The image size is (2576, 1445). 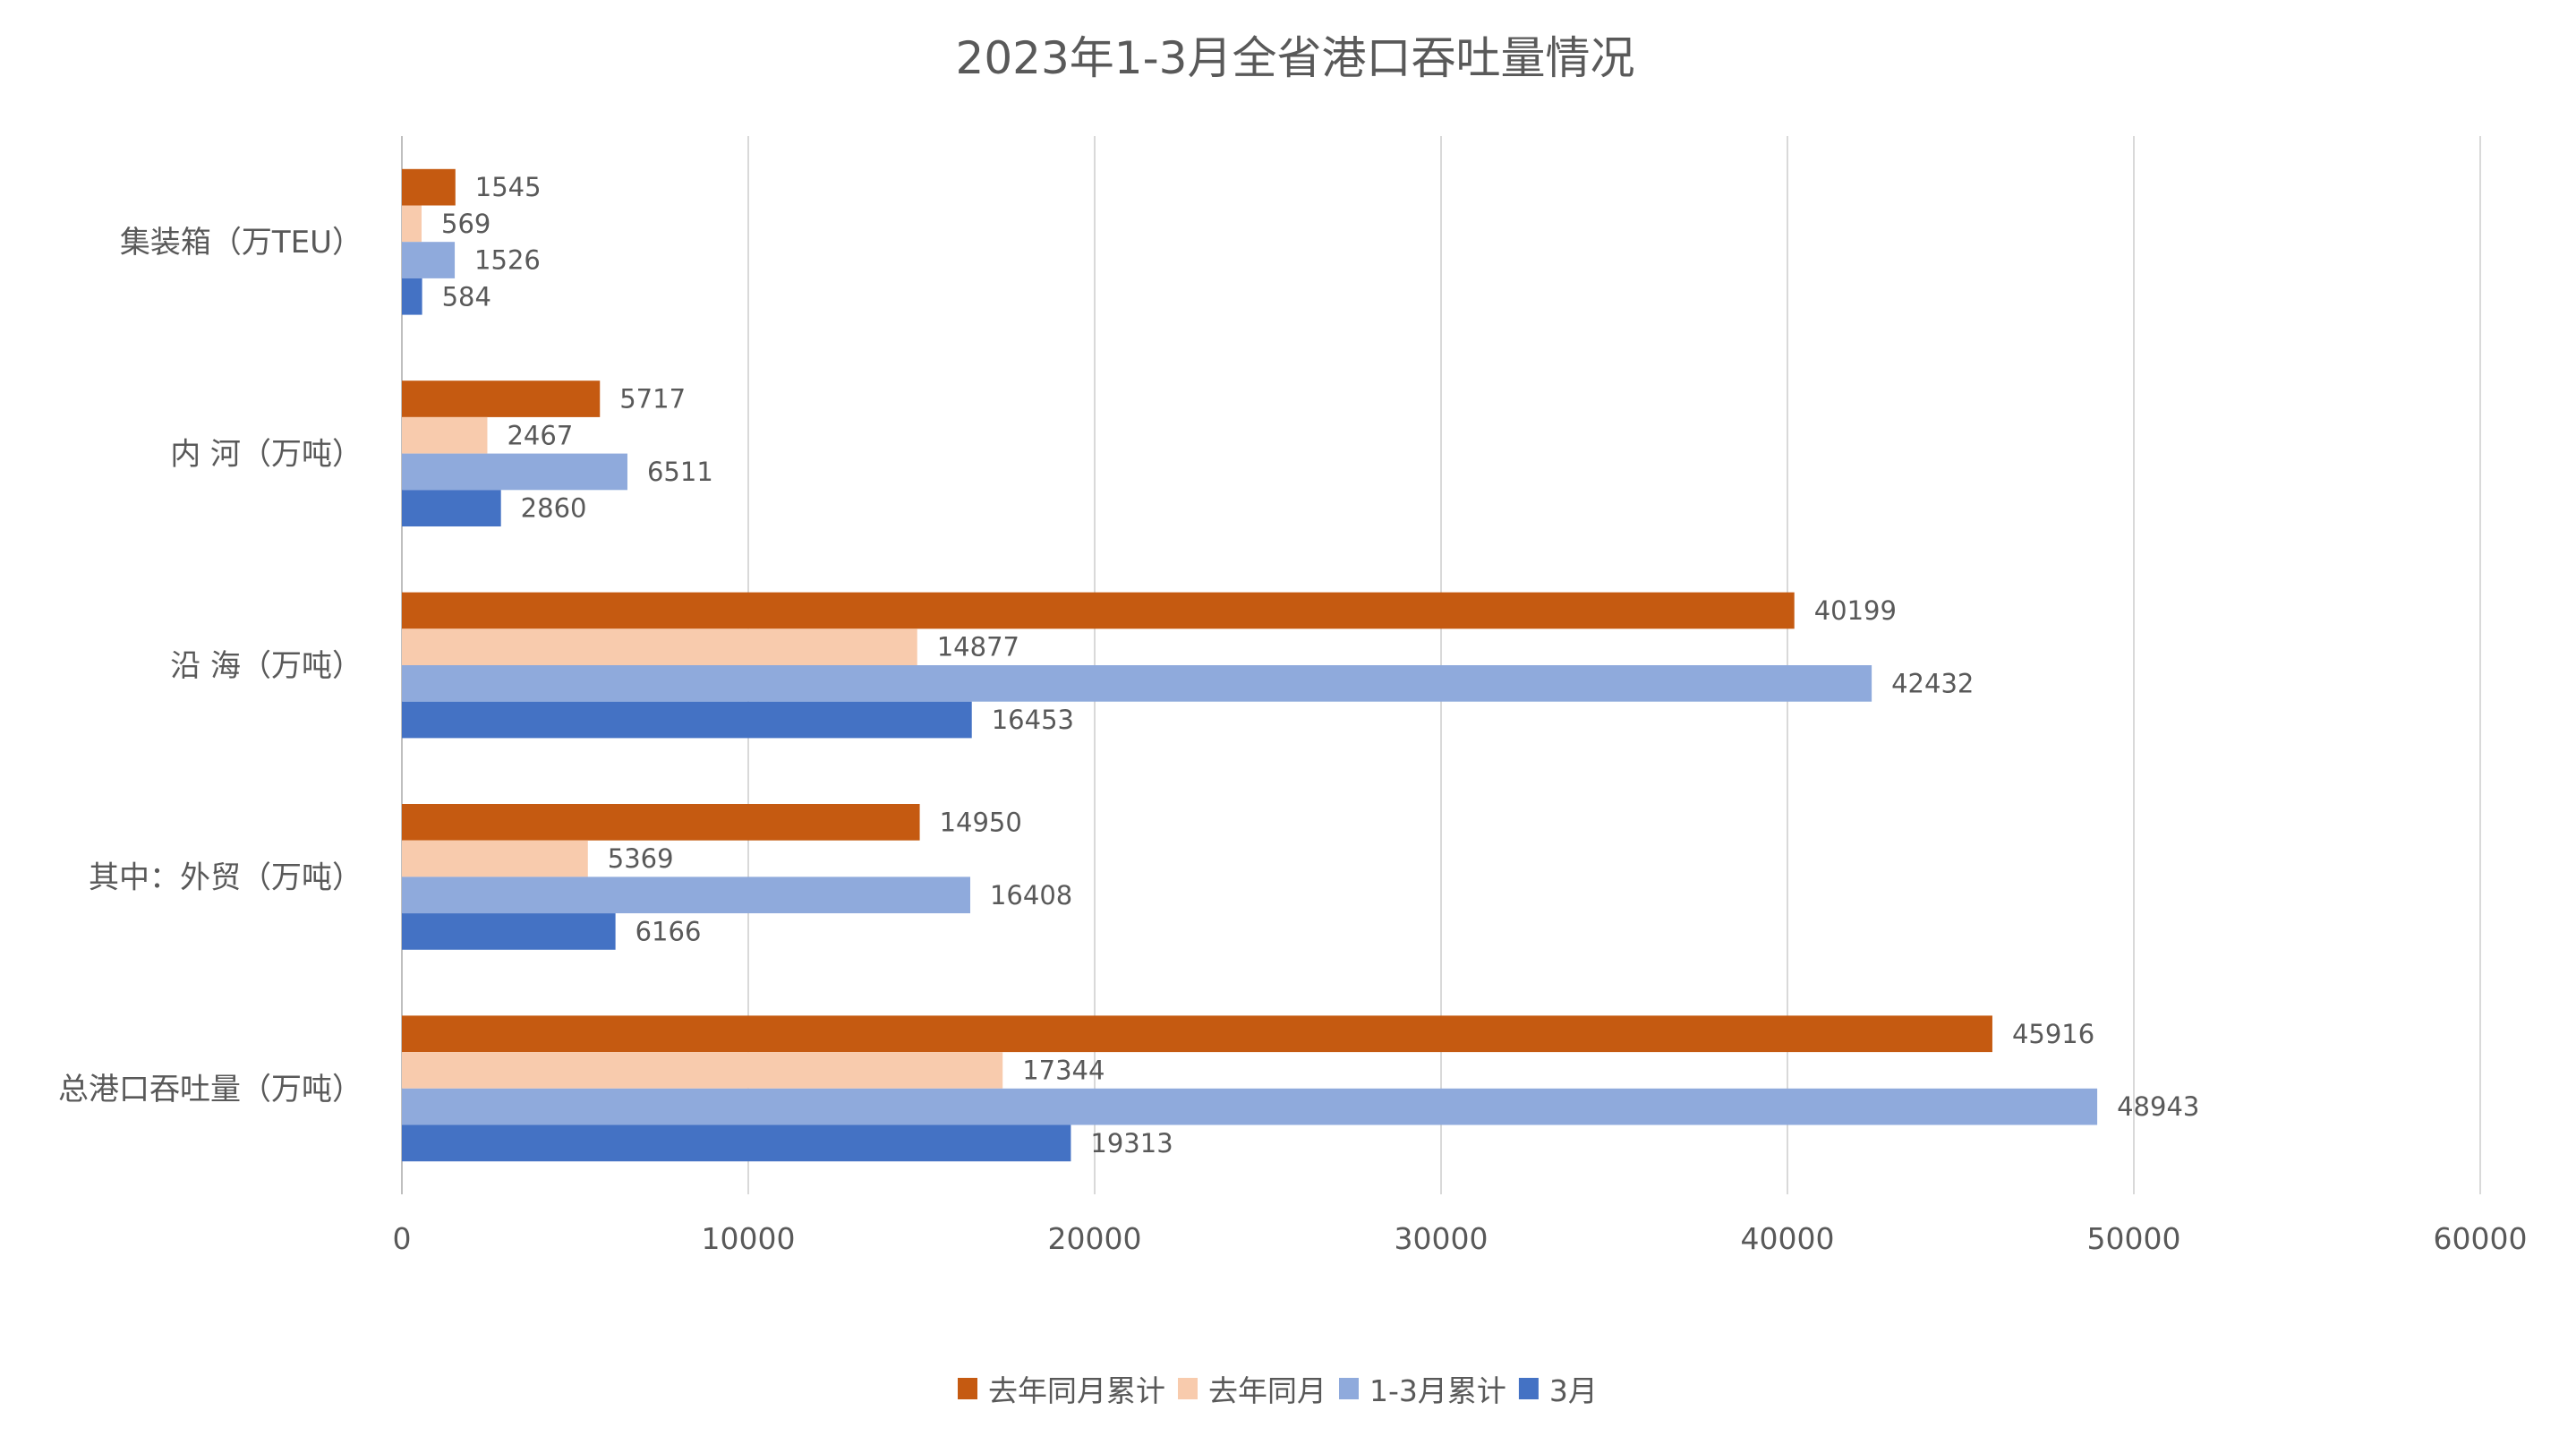 What do you see at coordinates (1267, 1390) in the screenshot?
I see `legend-label: 去年同月` at bounding box center [1267, 1390].